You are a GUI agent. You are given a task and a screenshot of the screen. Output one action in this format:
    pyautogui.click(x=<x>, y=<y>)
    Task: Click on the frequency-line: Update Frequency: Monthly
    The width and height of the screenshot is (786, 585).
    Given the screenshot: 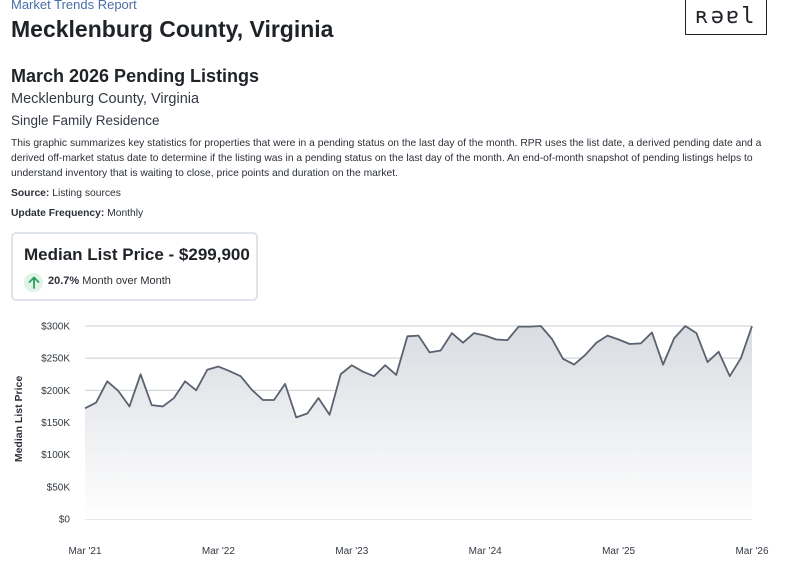 What is the action you would take?
    pyautogui.click(x=77, y=213)
    